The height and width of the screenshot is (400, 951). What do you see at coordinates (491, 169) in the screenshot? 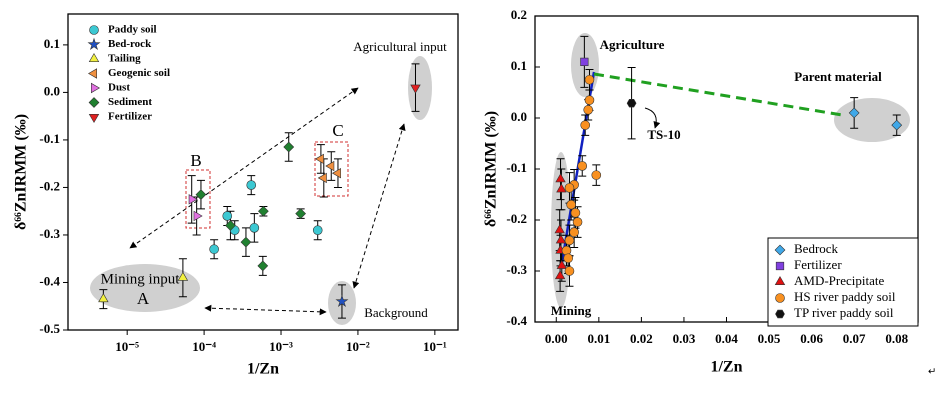
I see `y-axis-title: δ⁶⁶ZnIRMM (‰)` at bounding box center [491, 169].